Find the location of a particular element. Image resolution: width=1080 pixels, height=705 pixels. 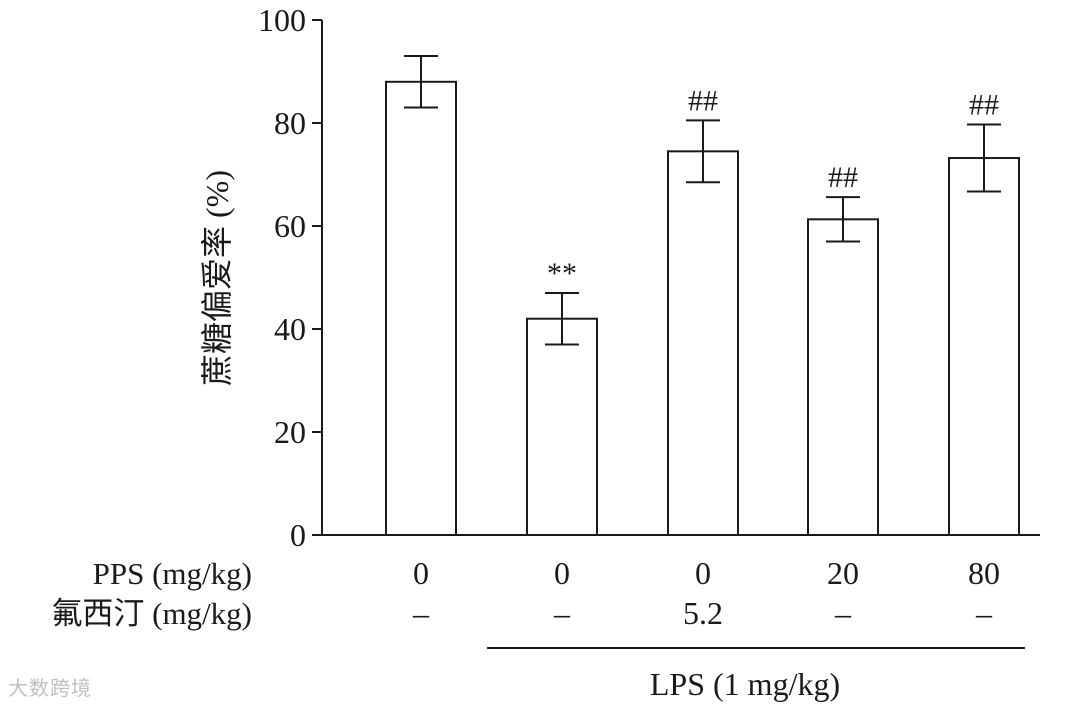

y-axis-label: 蔗糖偏爱率 (%) is located at coordinates (217, 278).